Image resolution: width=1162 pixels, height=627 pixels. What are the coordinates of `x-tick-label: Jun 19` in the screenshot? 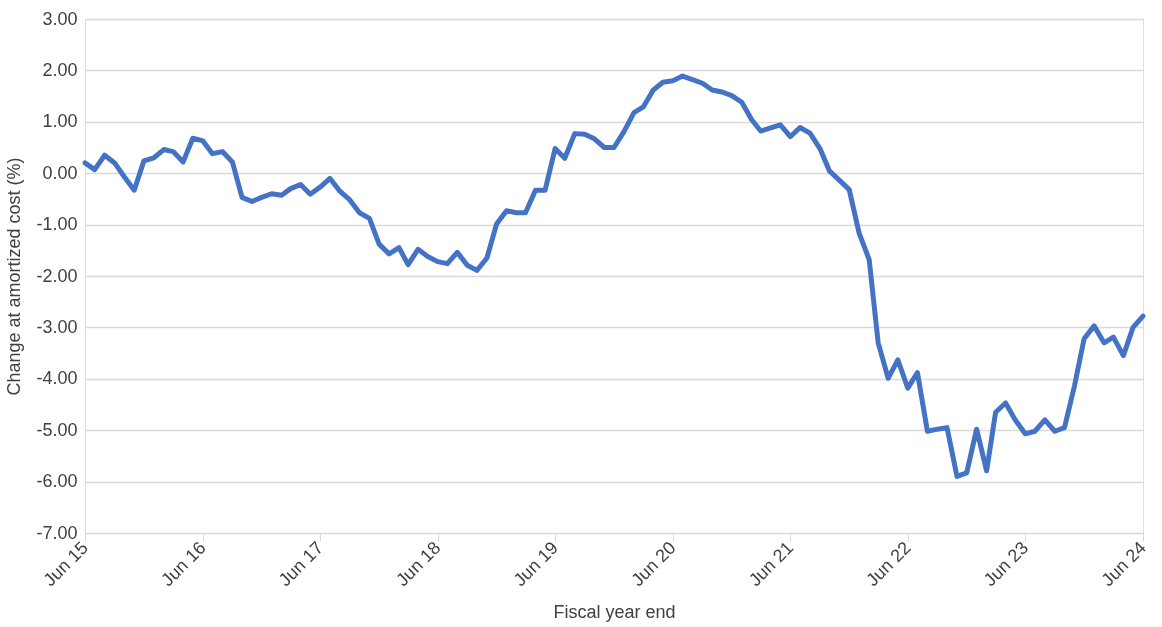 It's located at (535, 564).